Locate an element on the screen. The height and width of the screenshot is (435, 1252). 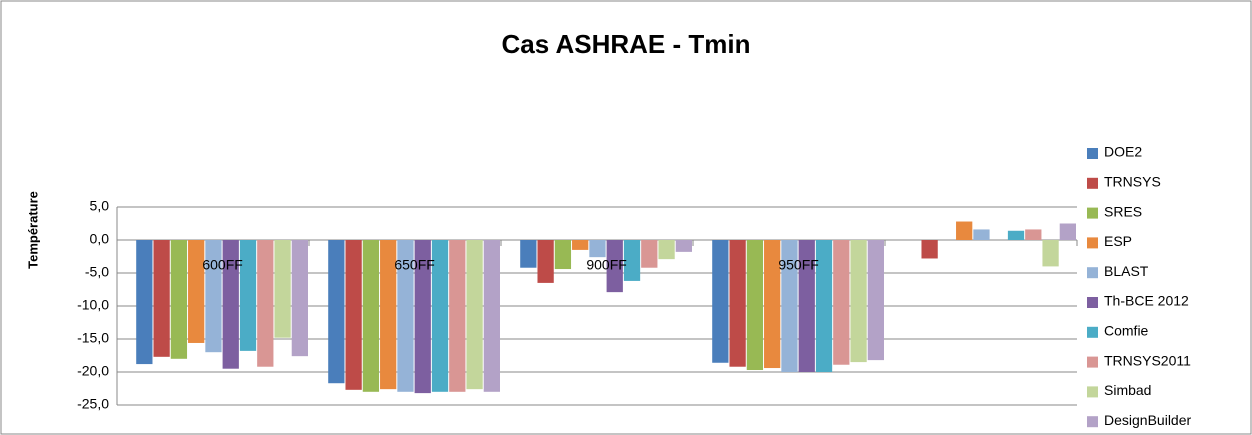
x-tick-label: 950FF is located at coordinates (798, 265).